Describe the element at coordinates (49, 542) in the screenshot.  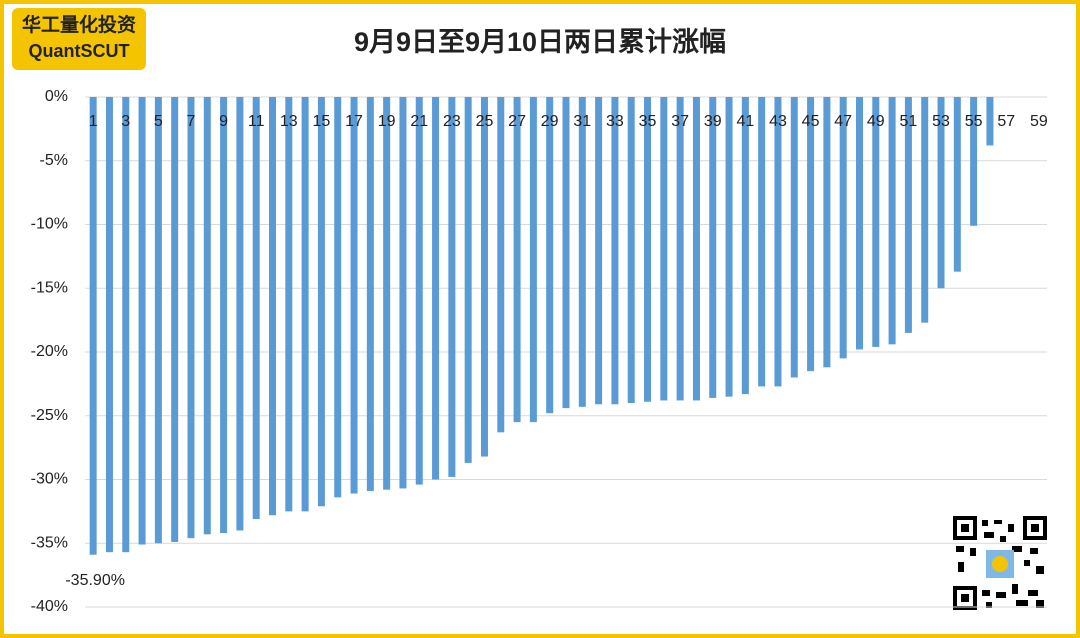
I see `y-tick-label: -35%` at that location.